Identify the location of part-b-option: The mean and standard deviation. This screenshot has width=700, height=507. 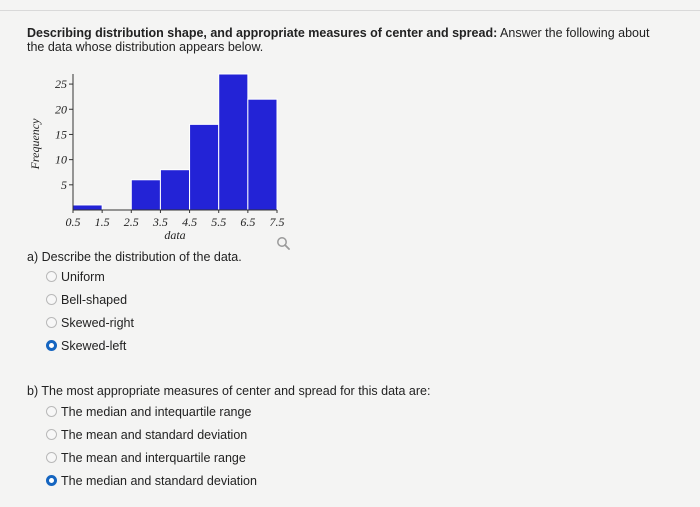
(151, 434).